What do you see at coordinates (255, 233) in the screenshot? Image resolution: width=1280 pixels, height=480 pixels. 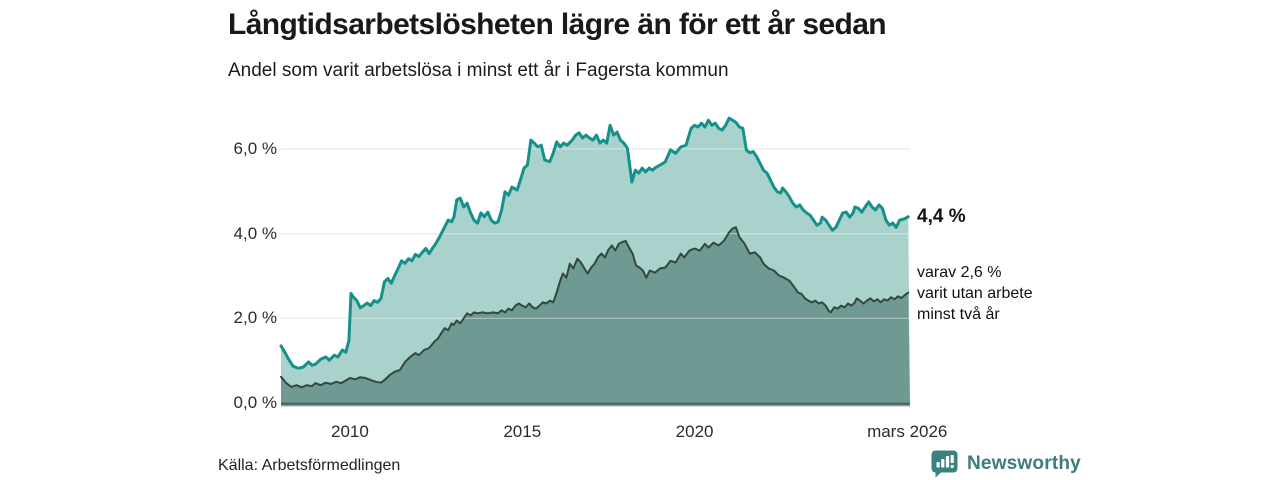 I see `y-tick-label: 4,0 %` at bounding box center [255, 233].